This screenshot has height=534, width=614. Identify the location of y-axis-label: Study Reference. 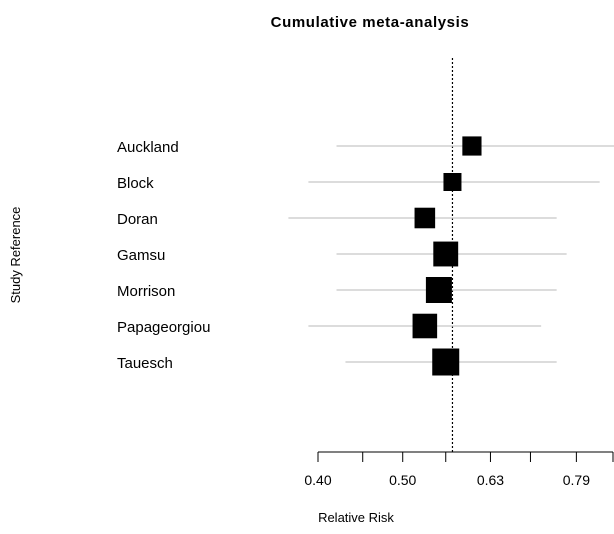
(15, 255).